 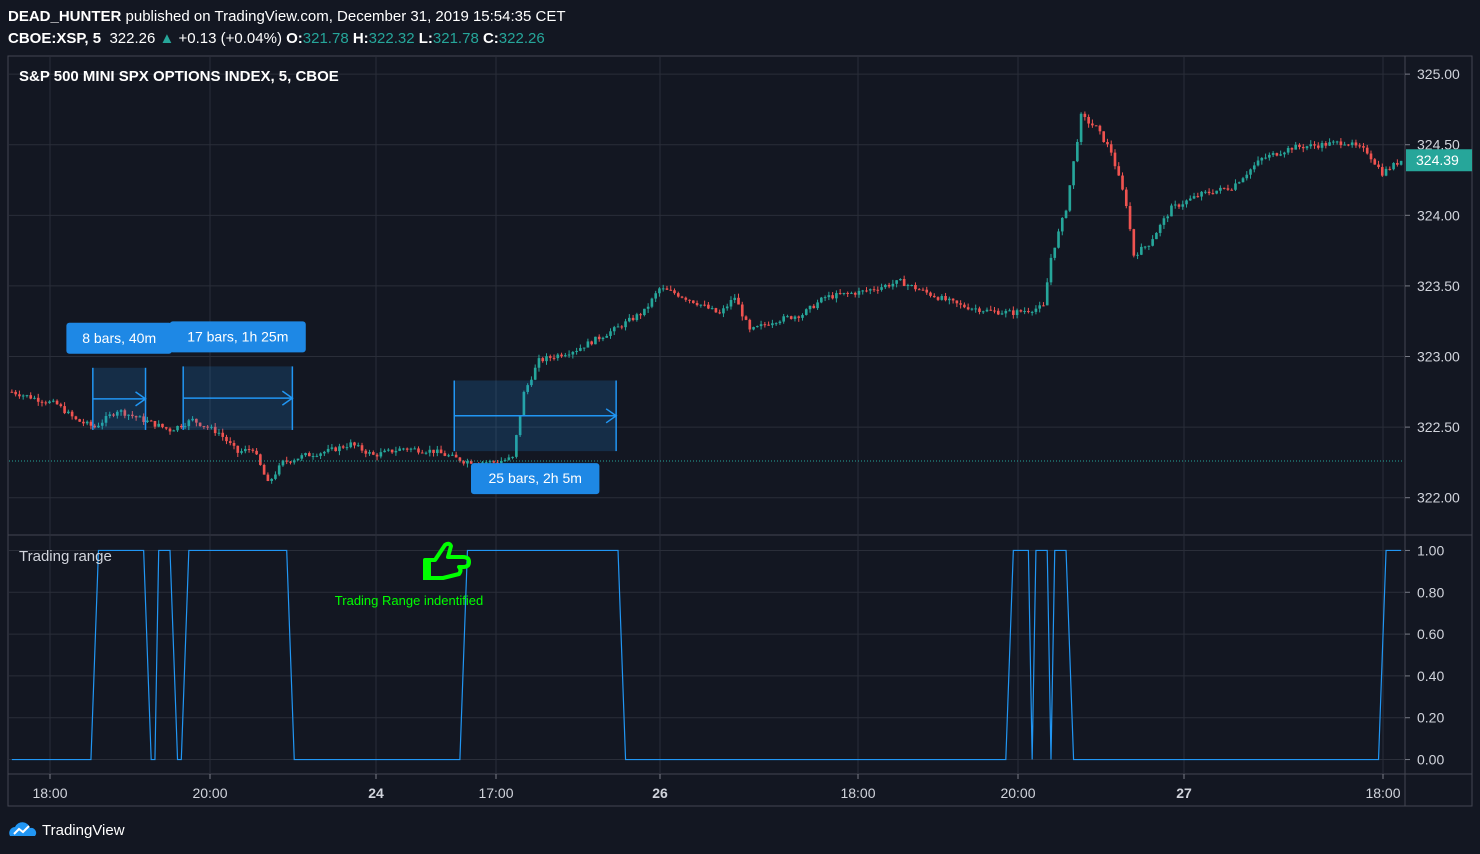 I want to click on time-tick-label: 20:00, so click(x=209, y=793).